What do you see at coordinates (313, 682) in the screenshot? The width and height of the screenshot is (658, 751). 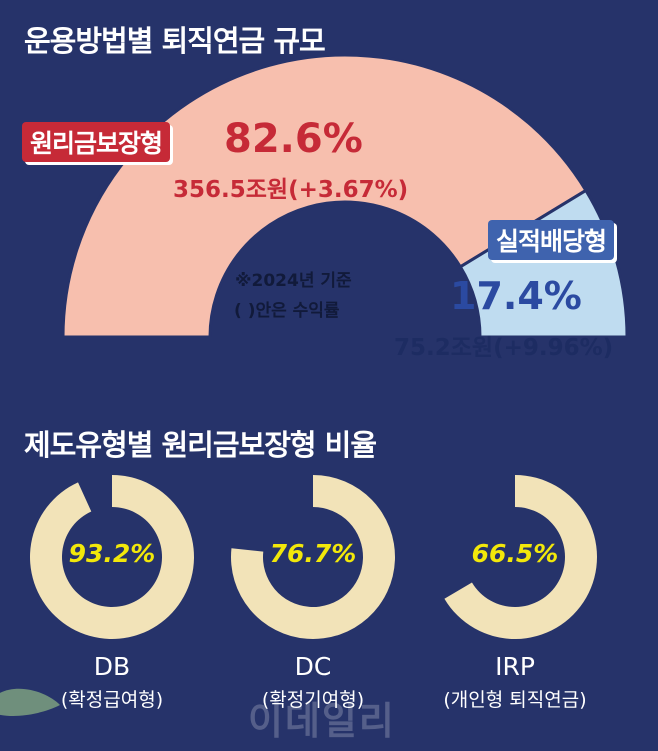 I see `dc-label: DC (확정기여형)` at bounding box center [313, 682].